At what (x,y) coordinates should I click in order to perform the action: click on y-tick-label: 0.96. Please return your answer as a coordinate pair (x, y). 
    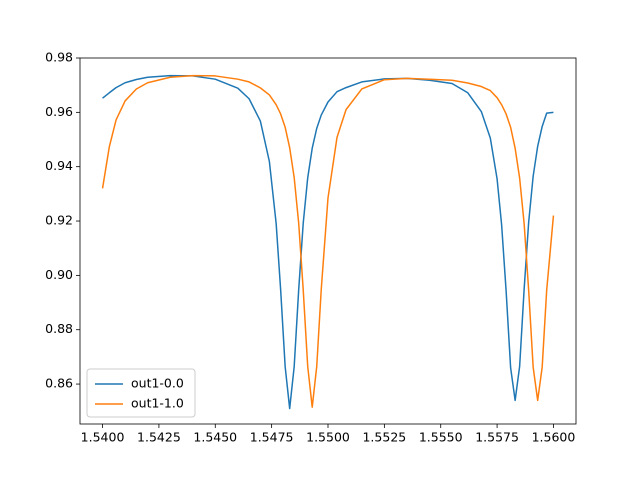
    Looking at the image, I should click on (59, 111).